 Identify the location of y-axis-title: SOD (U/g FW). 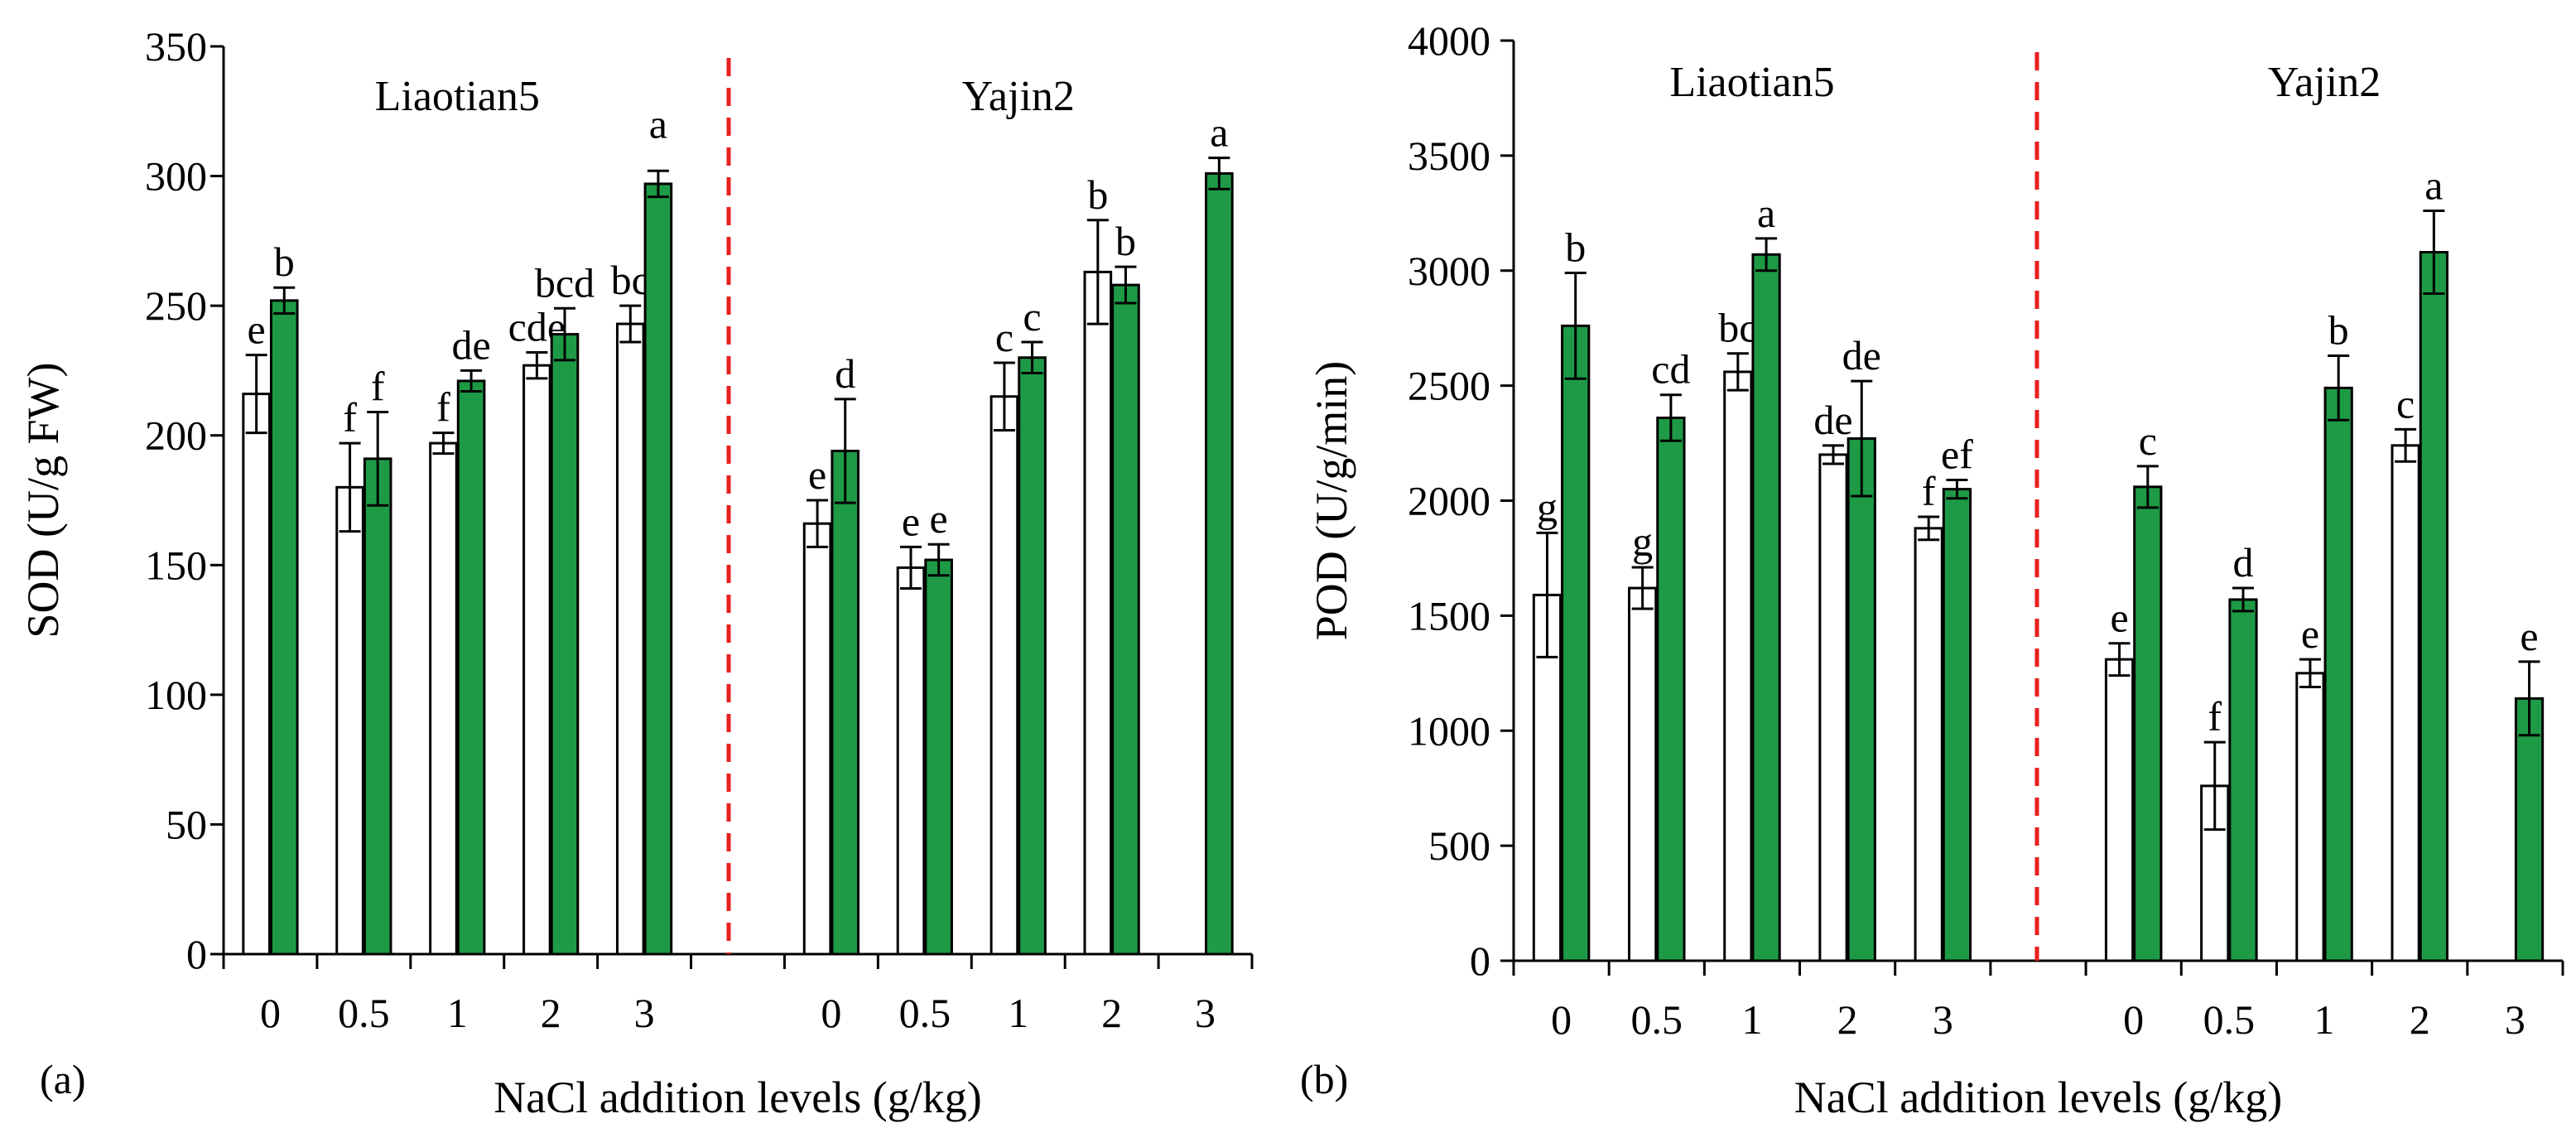
(43, 501).